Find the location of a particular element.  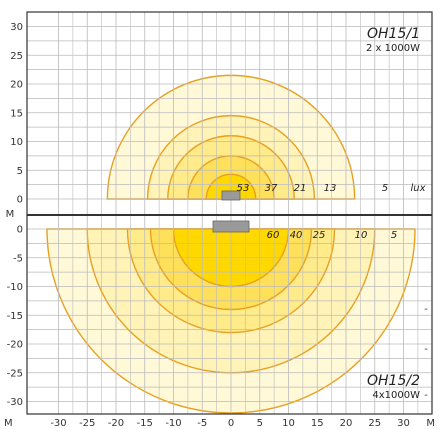

x-unit-label-right: M is located at coordinates (430, 423).